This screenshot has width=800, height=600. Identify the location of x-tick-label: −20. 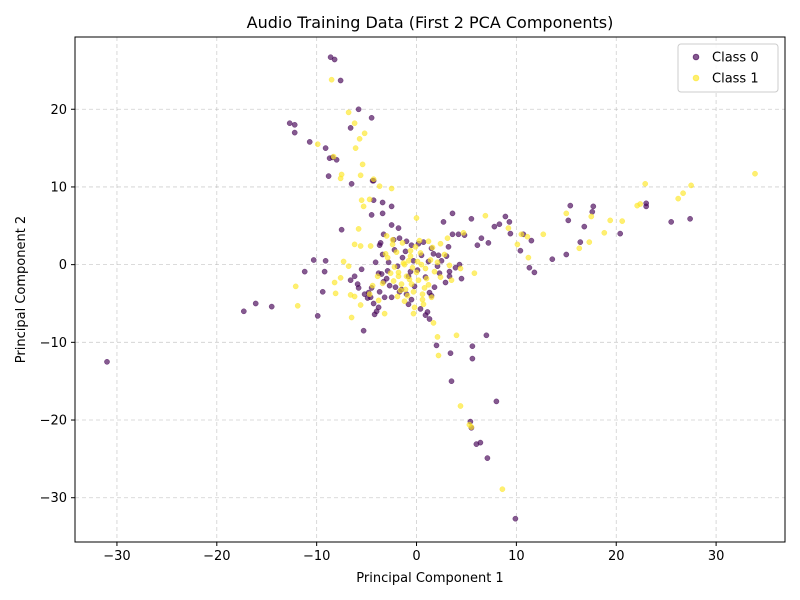
(216, 556).